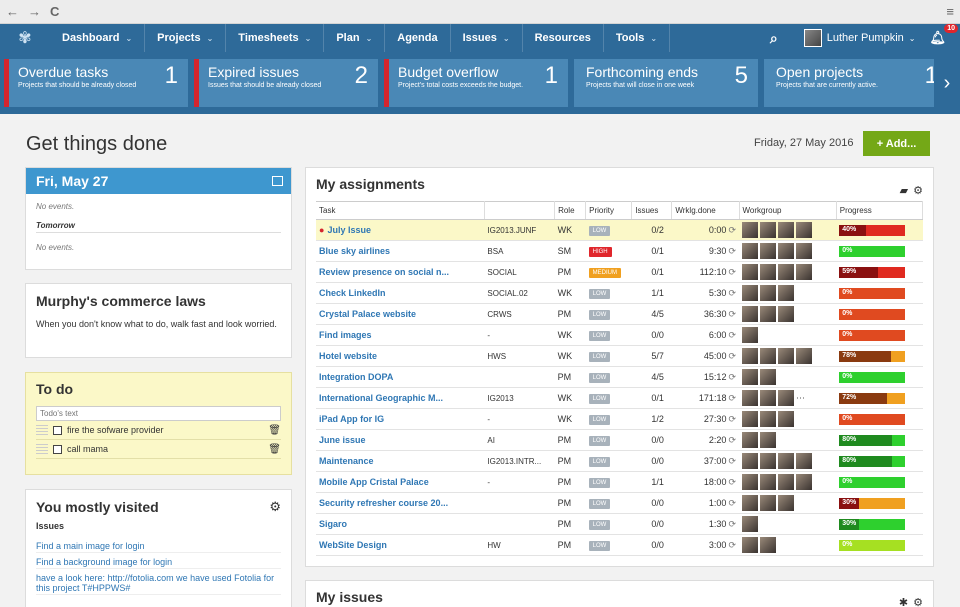 The width and height of the screenshot is (960, 607). I want to click on task-name: Integration DOPA, so click(400, 377).